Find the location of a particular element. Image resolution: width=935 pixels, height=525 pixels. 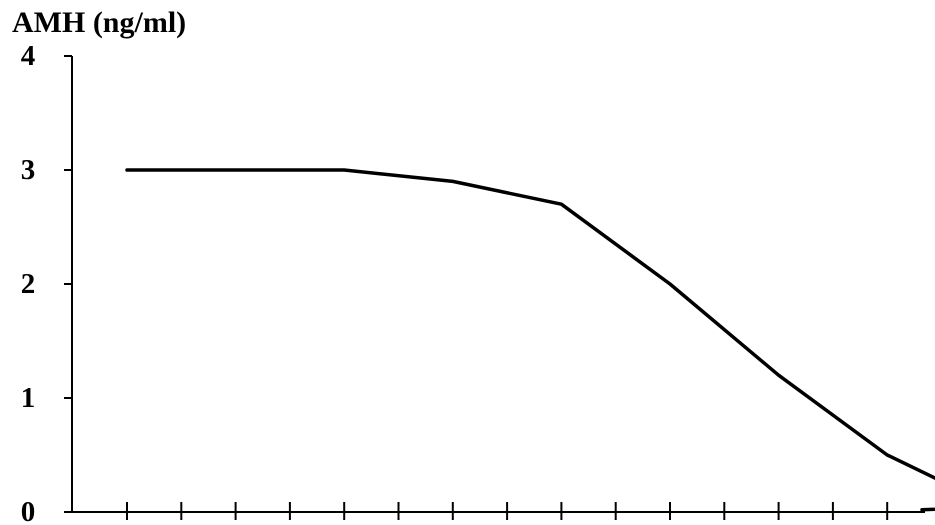

y-tick-labels: 0 1 2 3 4 is located at coordinates (28, 282).